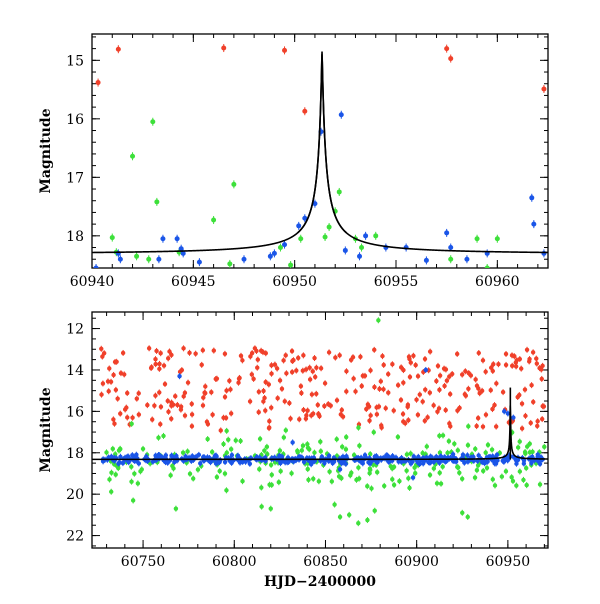  What do you see at coordinates (92, 282) in the screenshot?
I see `x-tick-label: 60940` at bounding box center [92, 282].